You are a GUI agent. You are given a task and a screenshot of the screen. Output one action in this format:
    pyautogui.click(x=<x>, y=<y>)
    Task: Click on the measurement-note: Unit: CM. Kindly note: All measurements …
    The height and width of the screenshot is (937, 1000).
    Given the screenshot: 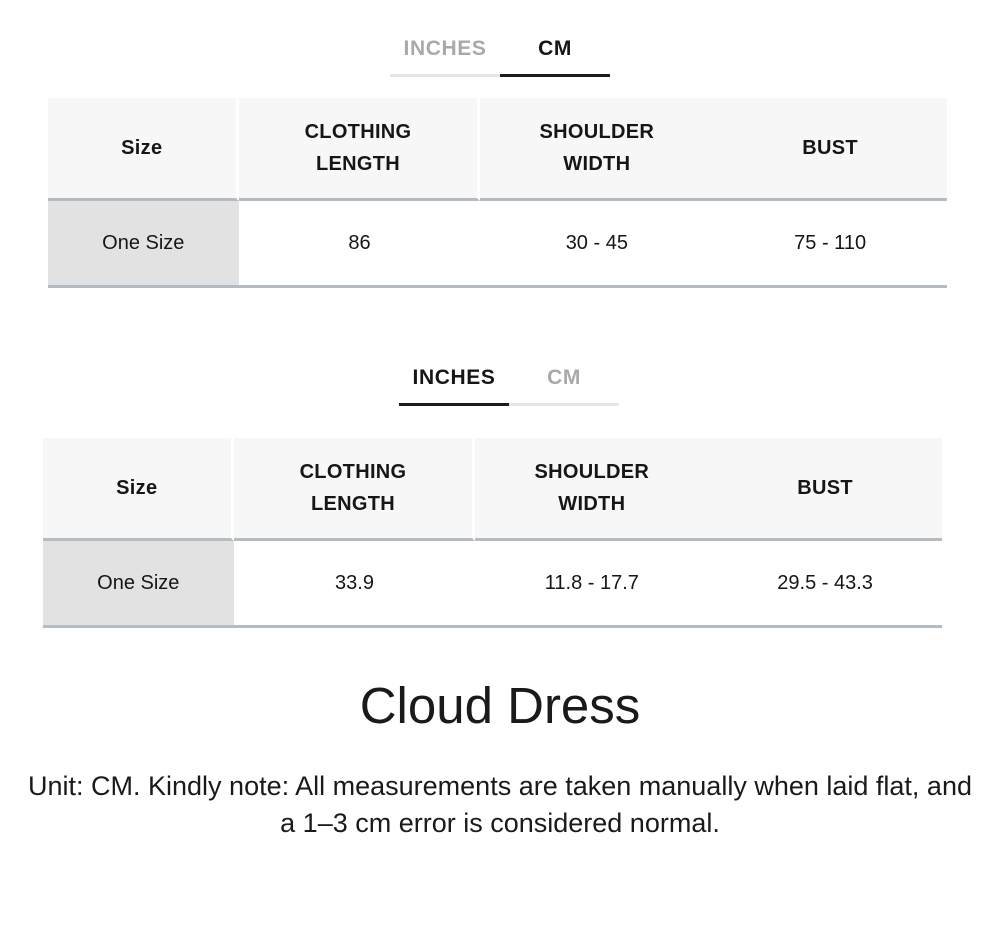 What is the action you would take?
    pyautogui.click(x=500, y=804)
    